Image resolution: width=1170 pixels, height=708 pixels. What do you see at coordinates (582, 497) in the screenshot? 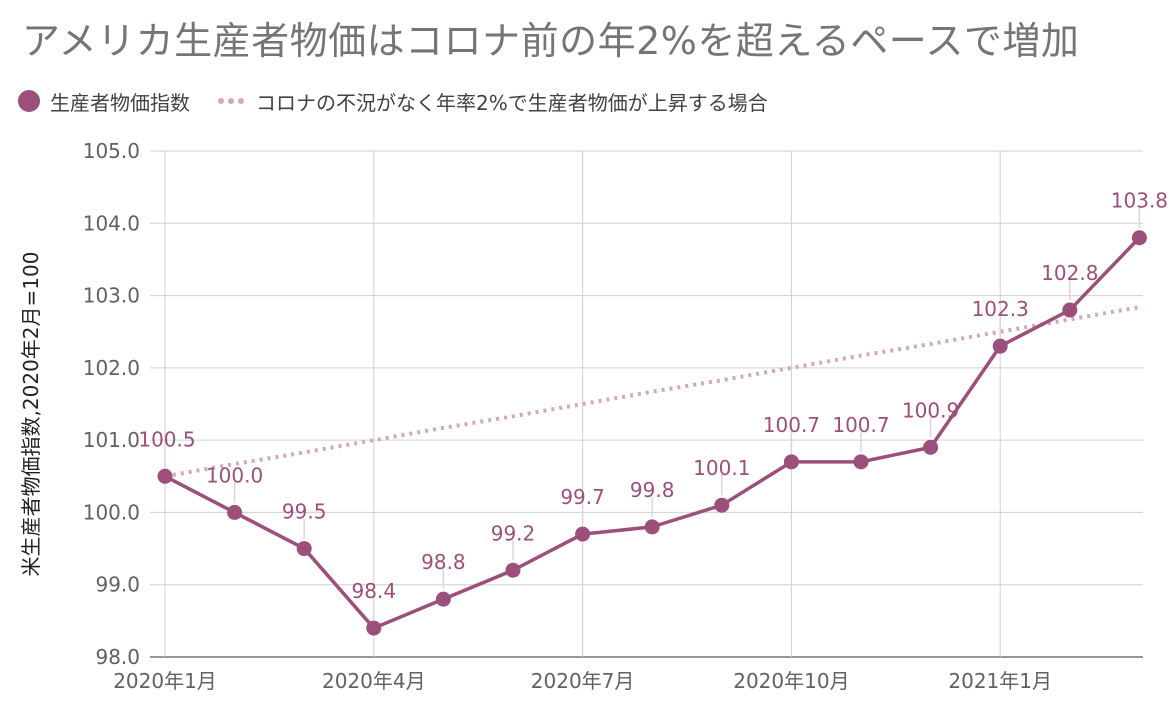
I see `ppi-data-label: 99.7` at bounding box center [582, 497].